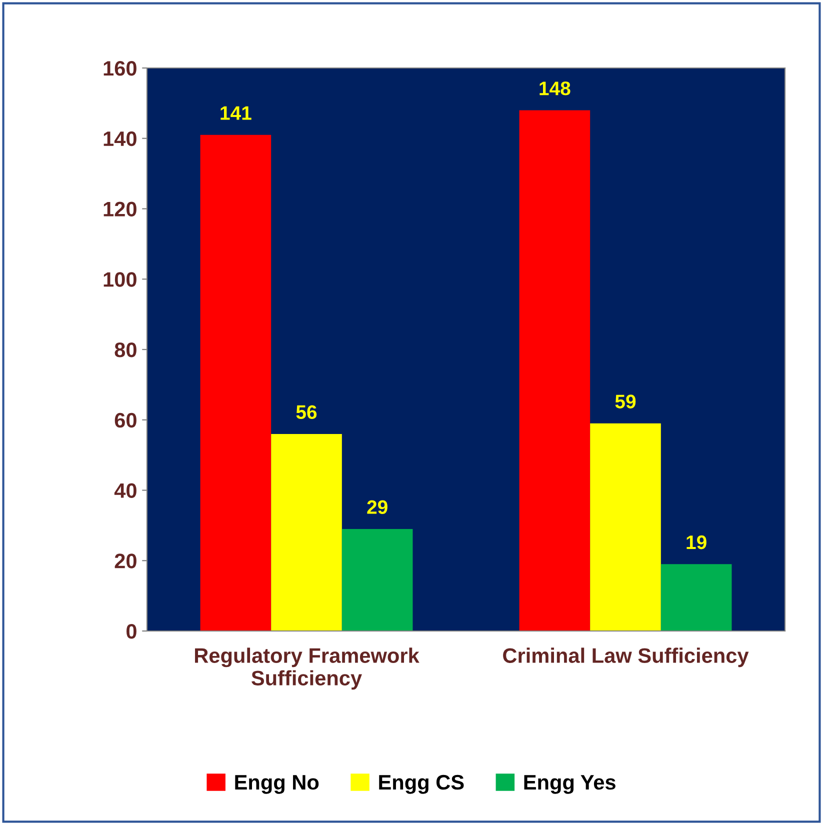 The height and width of the screenshot is (825, 823). What do you see at coordinates (696, 542) in the screenshot?
I see `data-label: 19` at bounding box center [696, 542].